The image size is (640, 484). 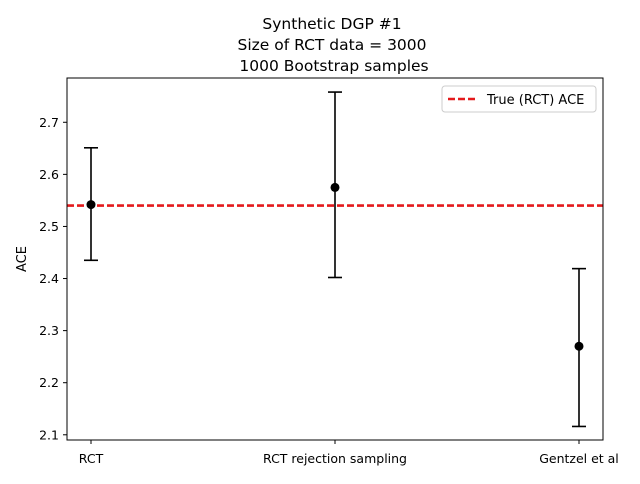 I want to click on y-tick-label: 2.2, so click(x=49, y=382).